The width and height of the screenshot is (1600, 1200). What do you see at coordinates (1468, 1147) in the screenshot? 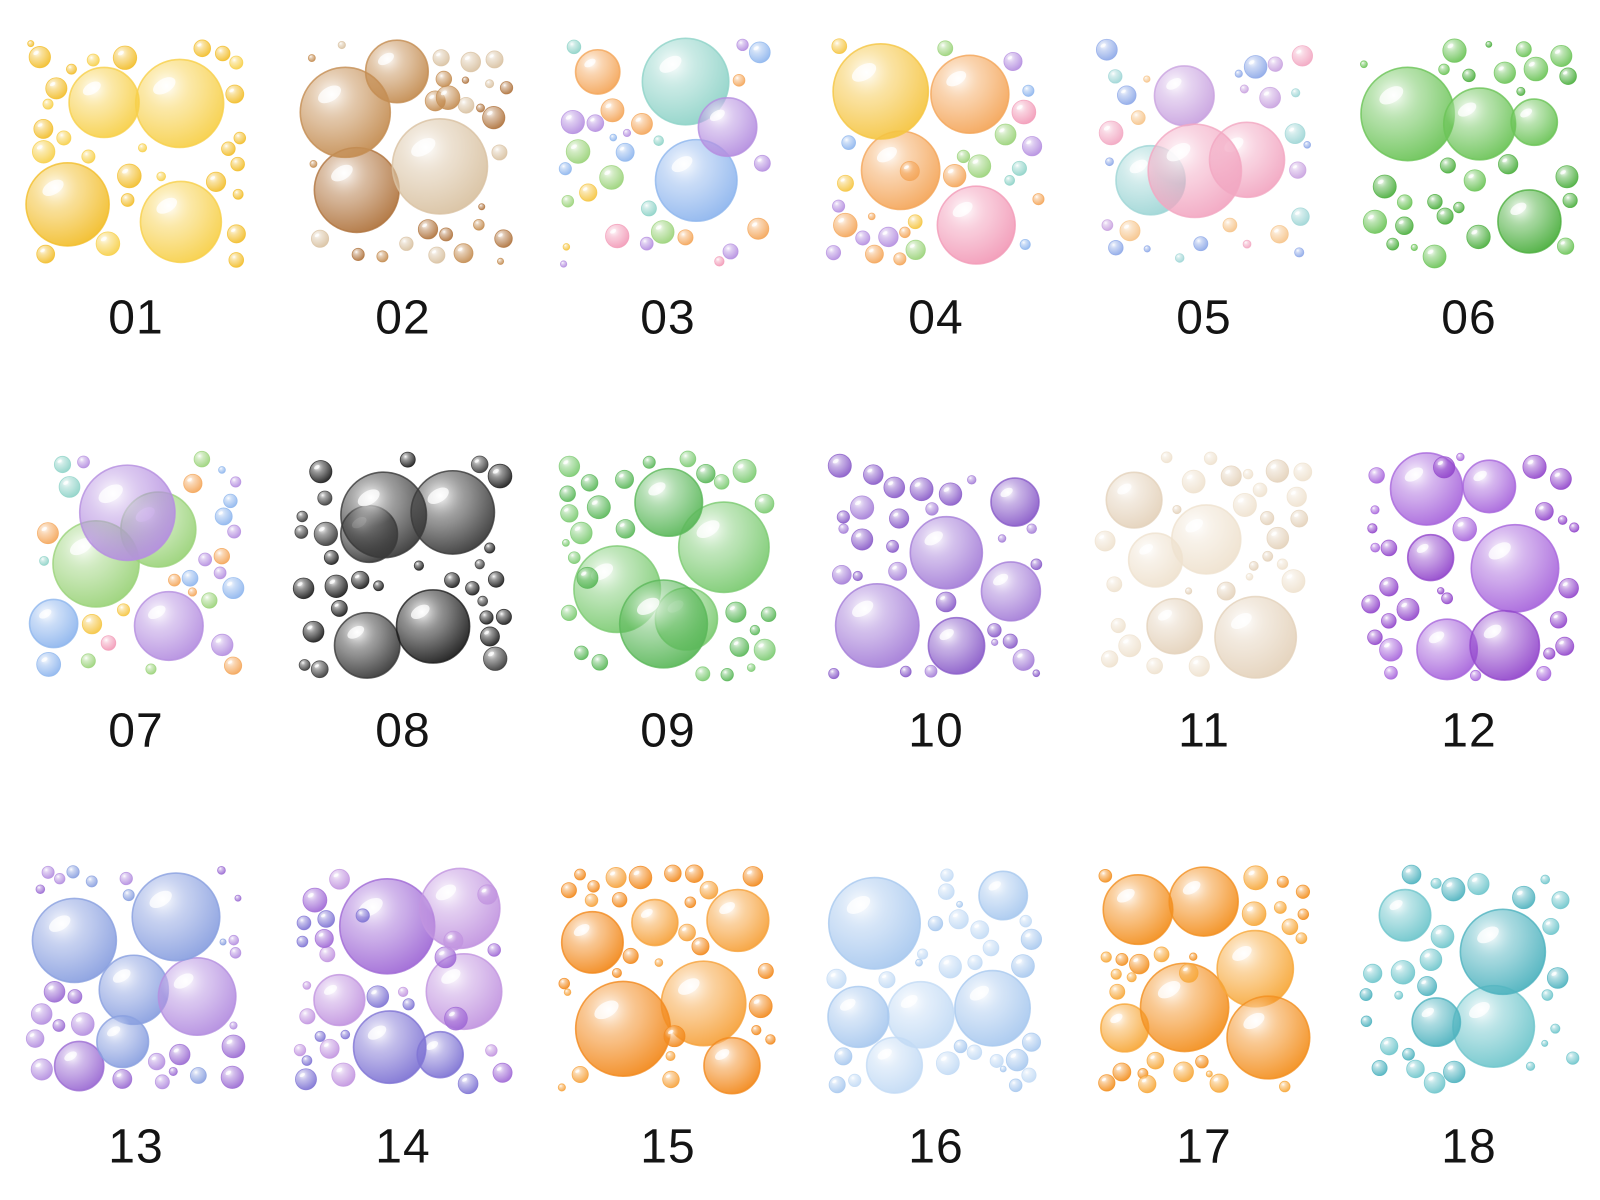
I see `tile-label: 18` at bounding box center [1468, 1147].